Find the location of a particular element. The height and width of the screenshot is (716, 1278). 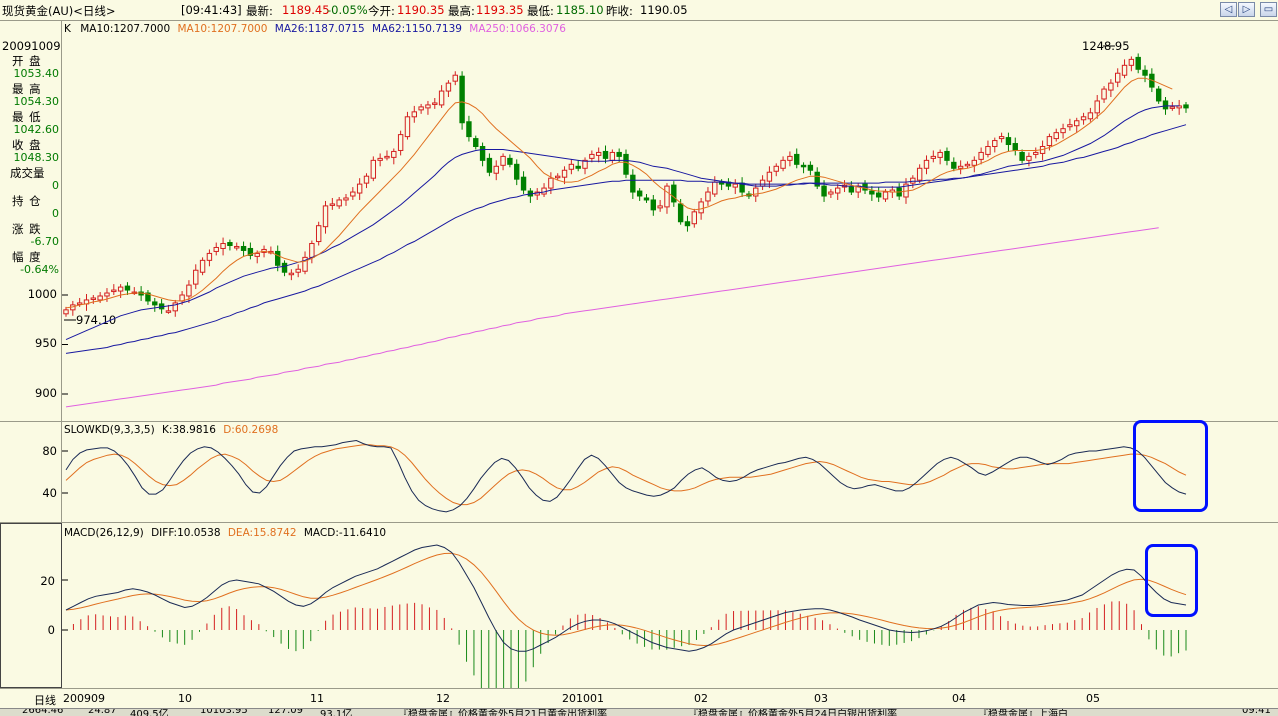

restore-button: ▭ is located at coordinates (1268, 9).